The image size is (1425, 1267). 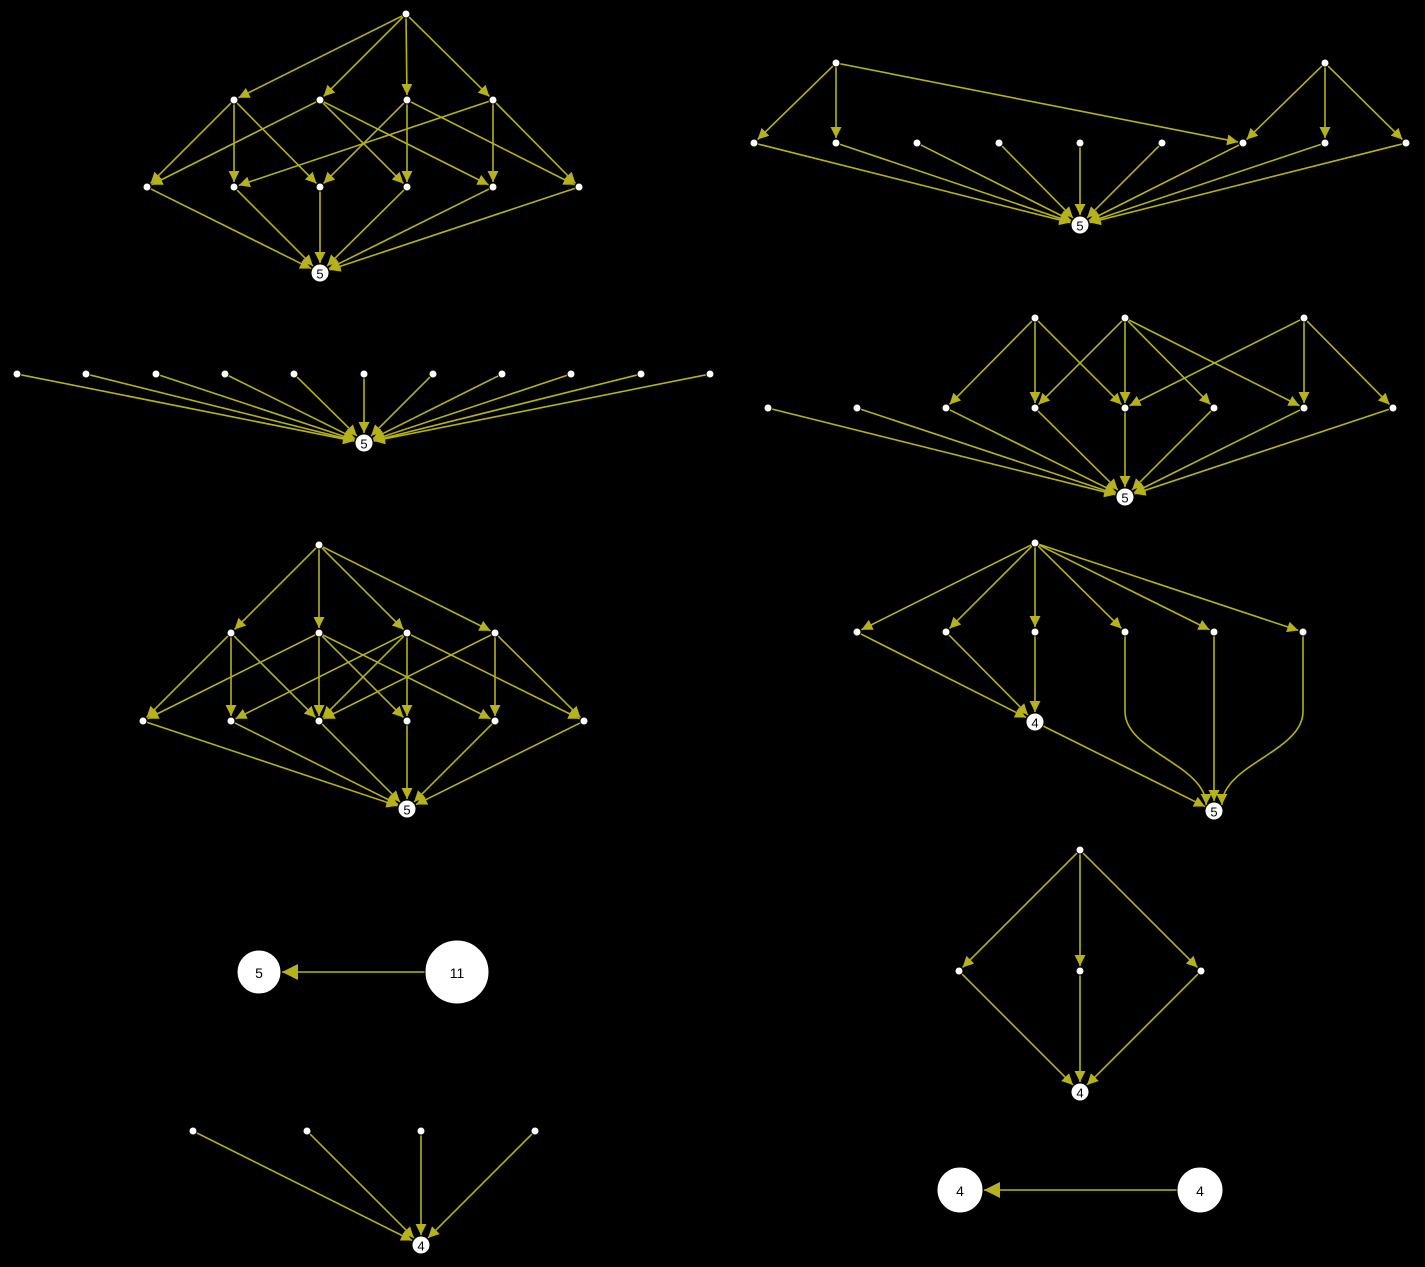 I want to click on node-pair-right-a, so click(x=1200, y=1190).